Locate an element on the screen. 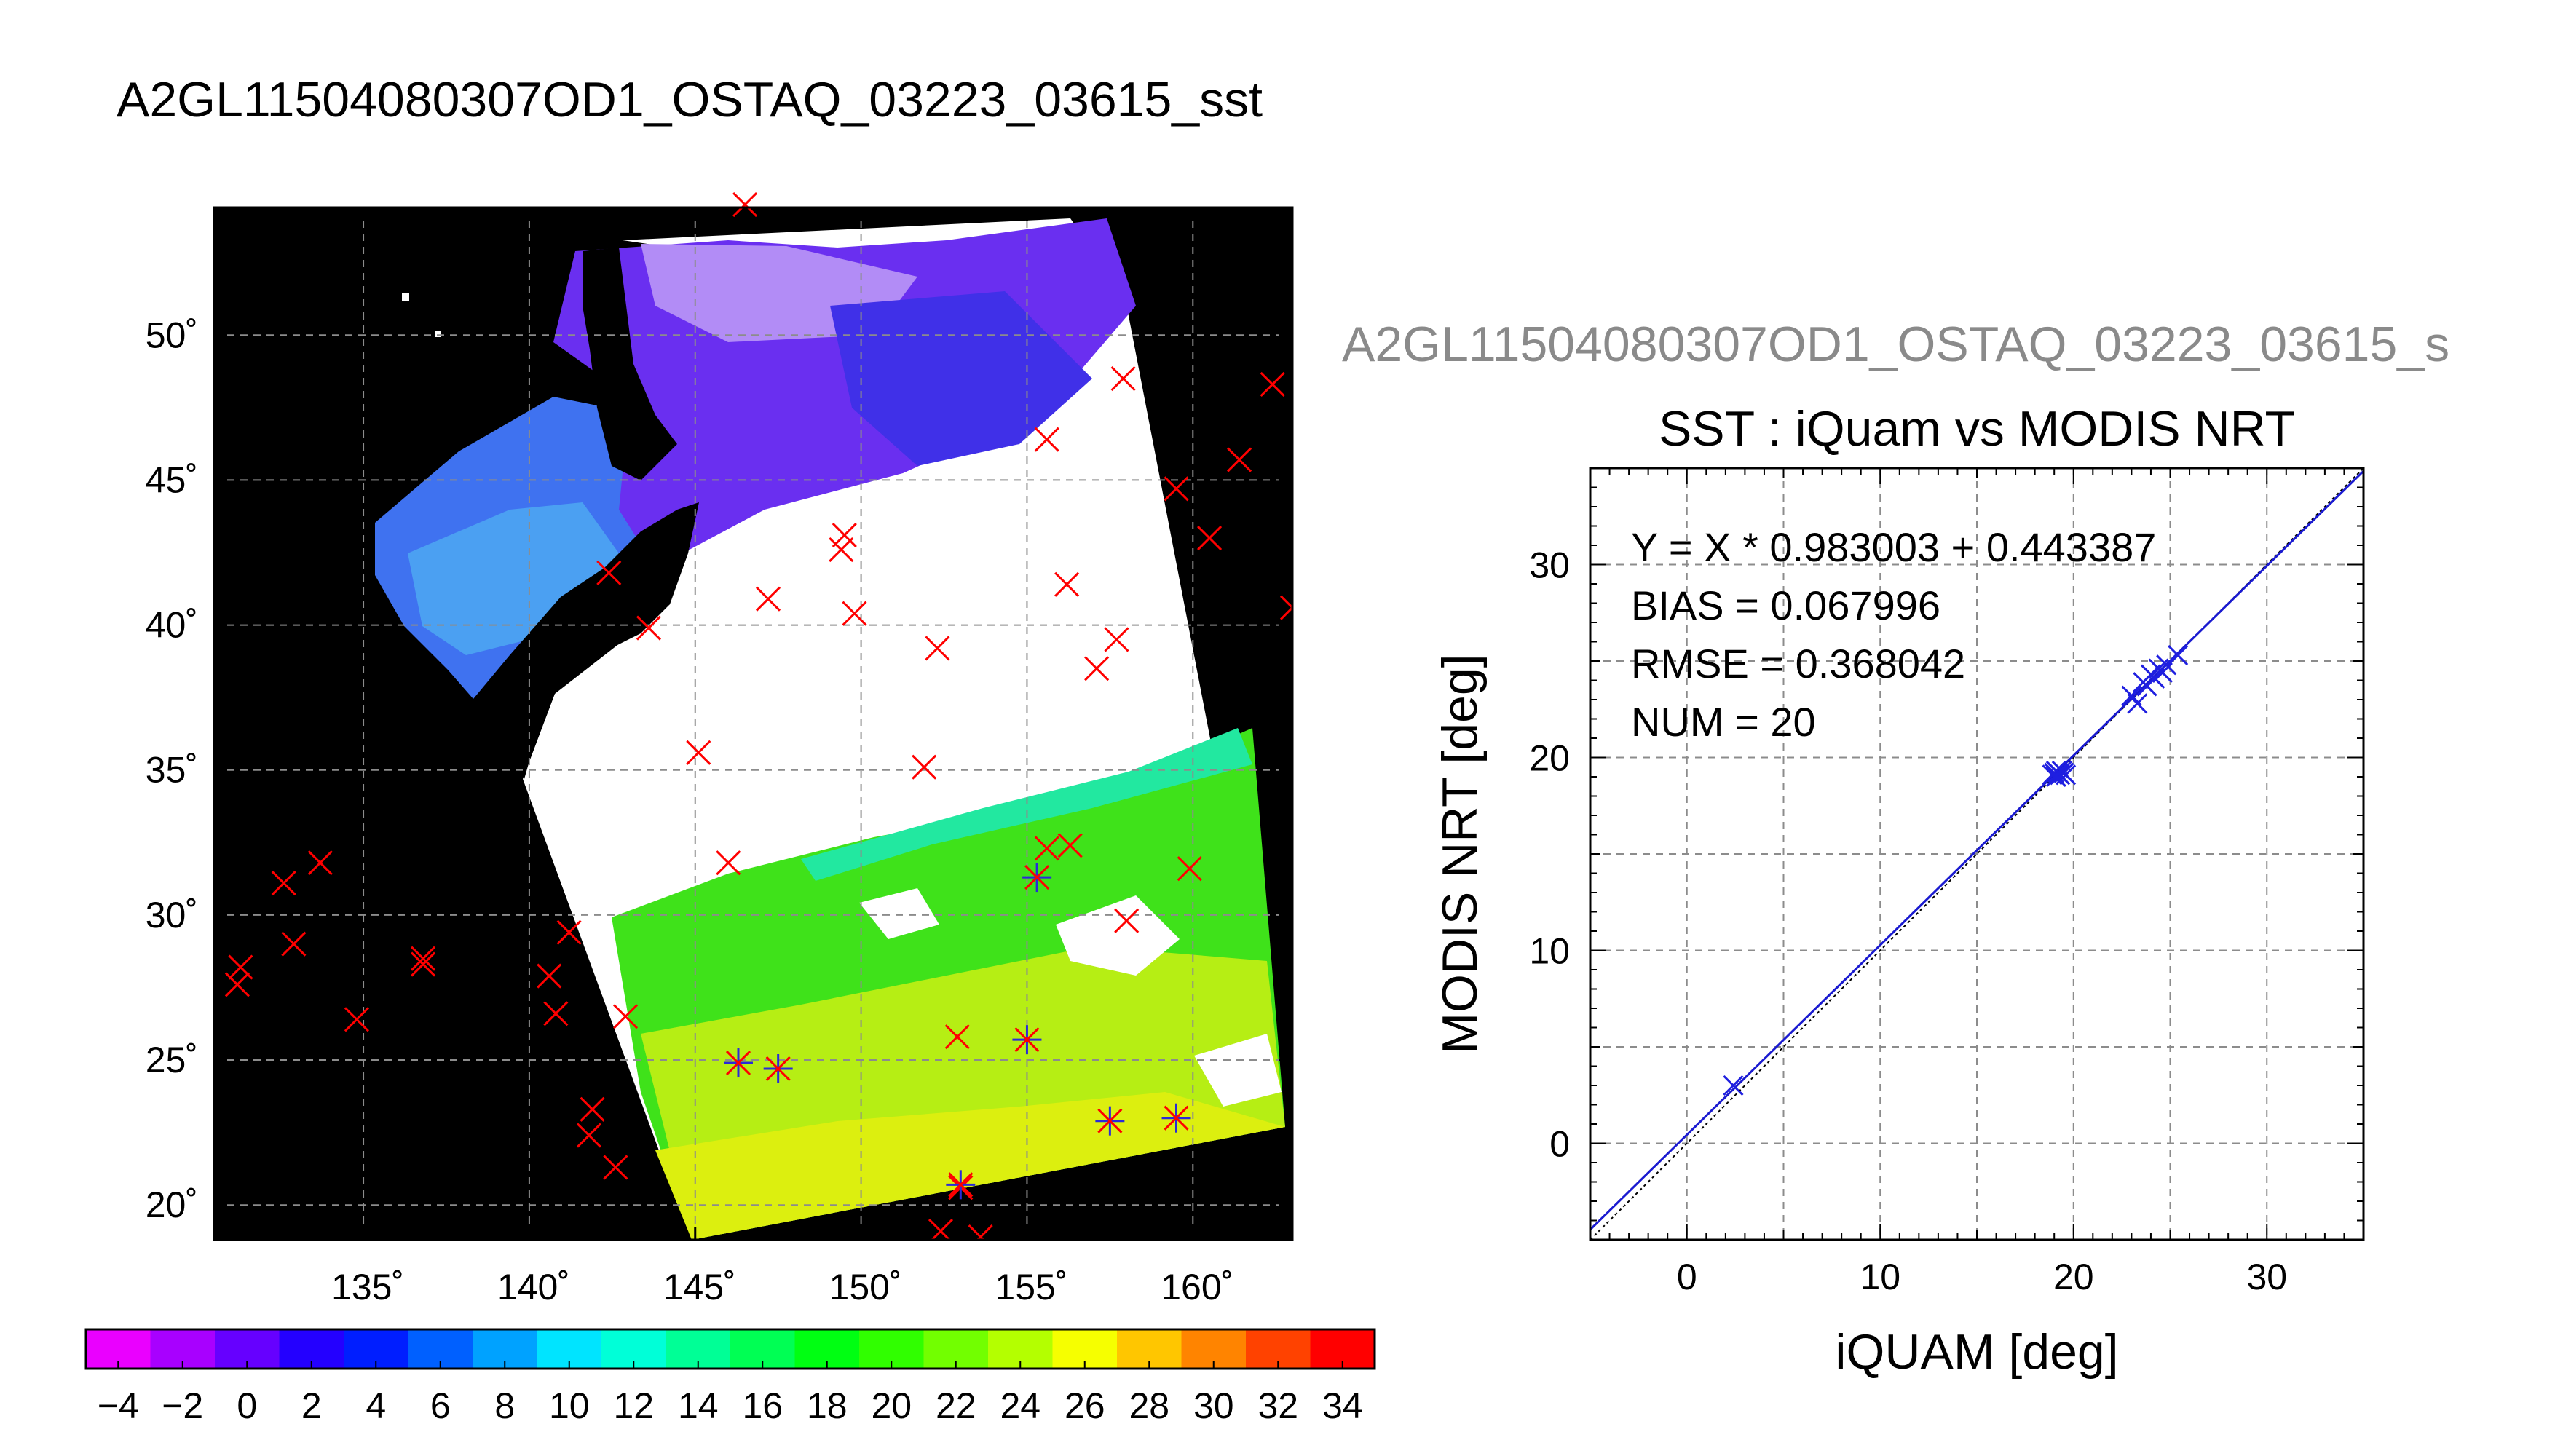  scatter-x-axis-label: iQUAM [deg] is located at coordinates (1976, 1352).